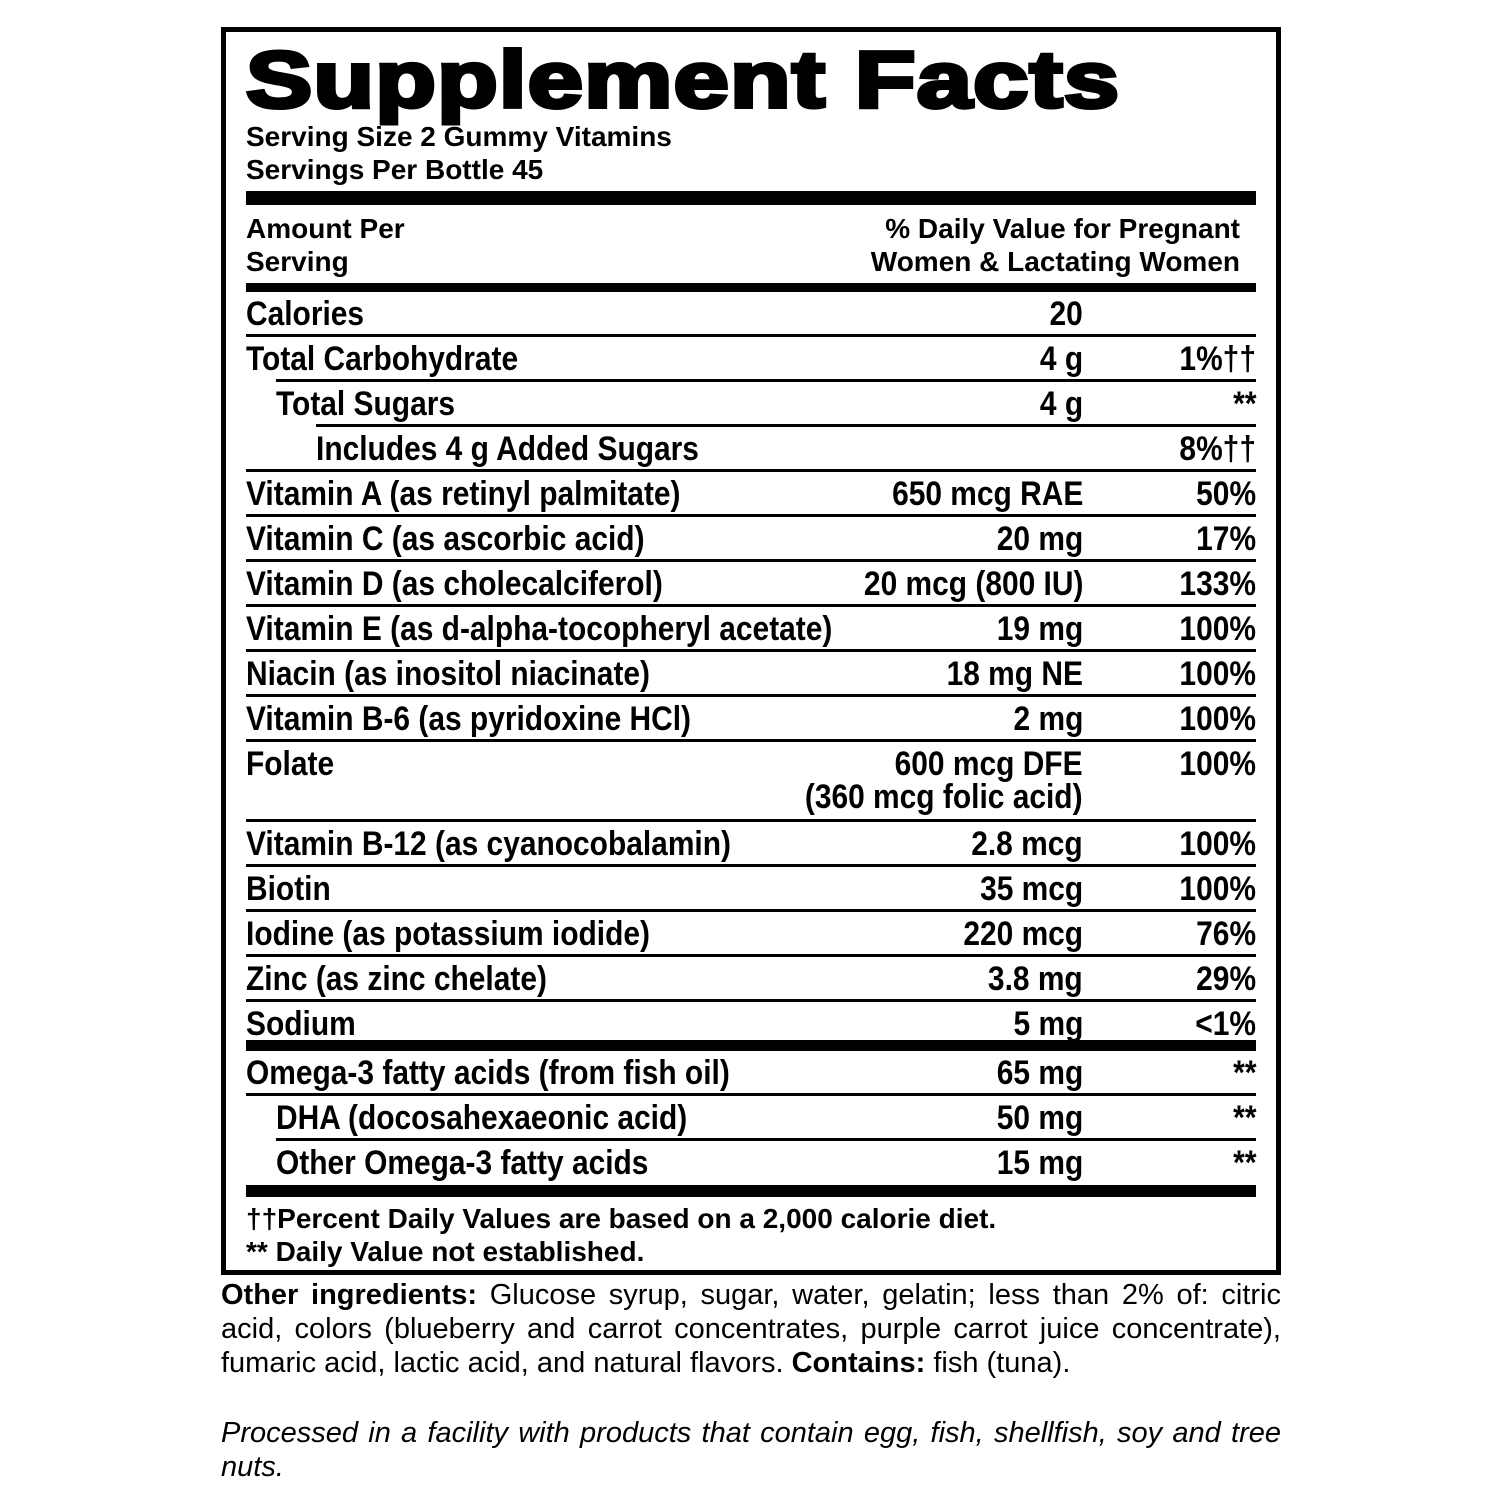 The height and width of the screenshot is (1500, 1500). I want to click on daily-value: 17%, so click(1226, 539).